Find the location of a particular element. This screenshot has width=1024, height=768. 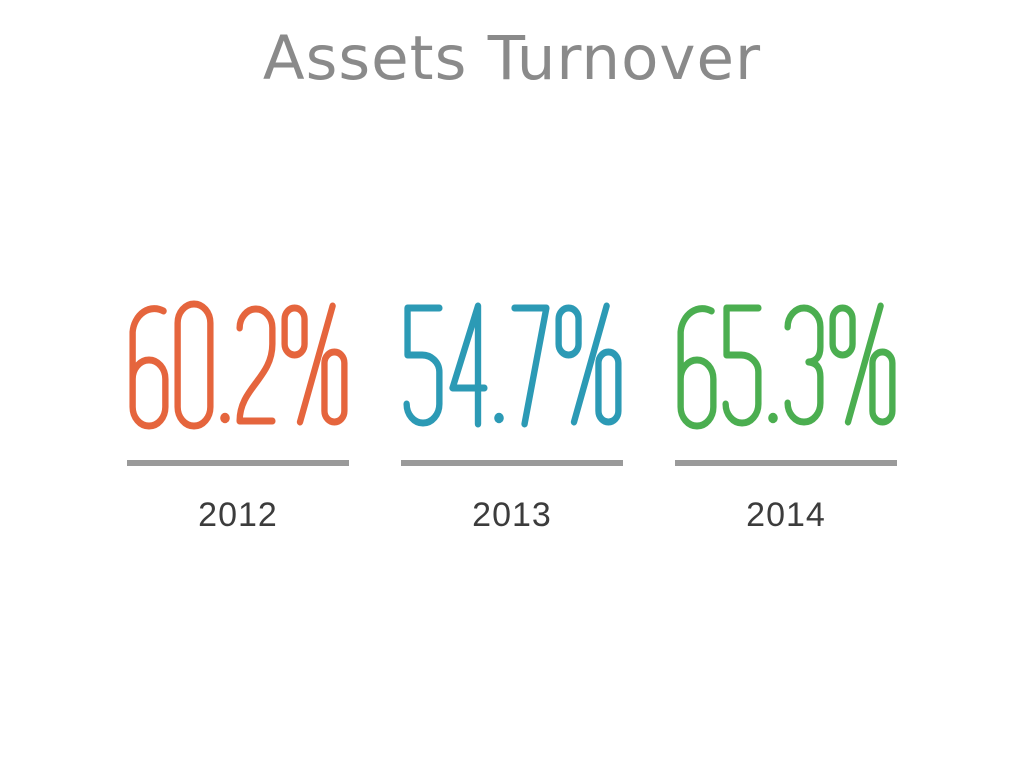

kpi-column: 2014 is located at coordinates (786, 416).